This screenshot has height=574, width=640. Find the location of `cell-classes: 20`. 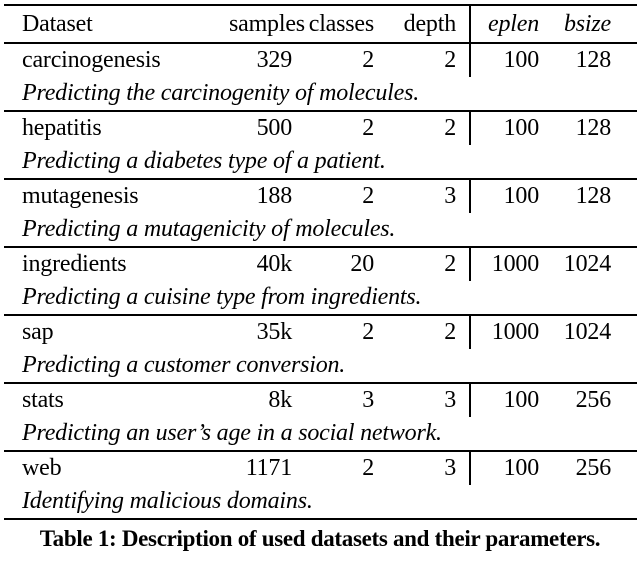

cell-classes: 20 is located at coordinates (362, 264).